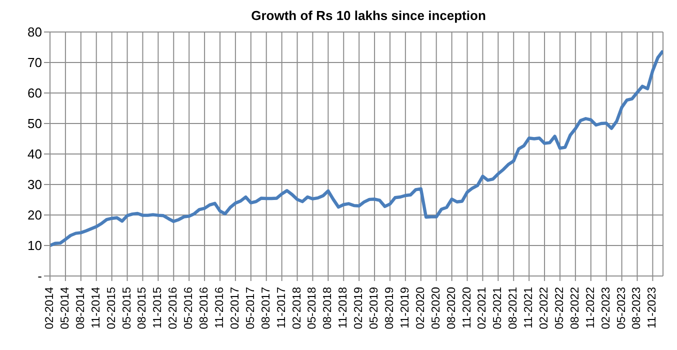 The width and height of the screenshot is (677, 350). I want to click on x-tick-label: 08-2019, so click(390, 308).